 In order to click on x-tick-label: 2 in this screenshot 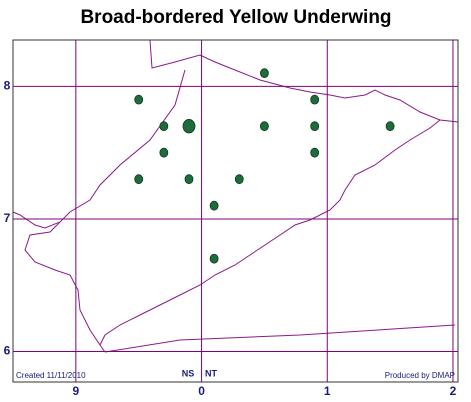, I will do `click(453, 391)`.